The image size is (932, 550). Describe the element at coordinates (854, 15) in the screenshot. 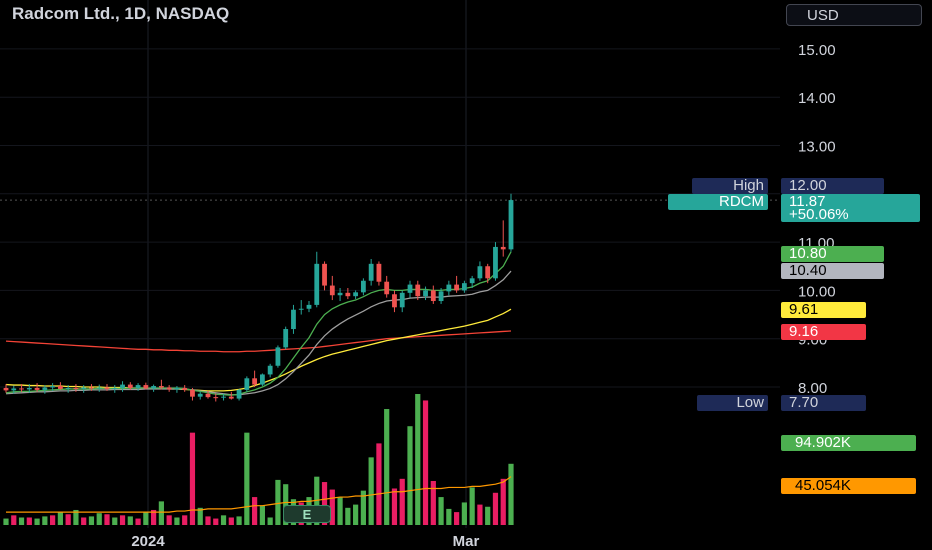

I see `currency-selector: USD` at that location.